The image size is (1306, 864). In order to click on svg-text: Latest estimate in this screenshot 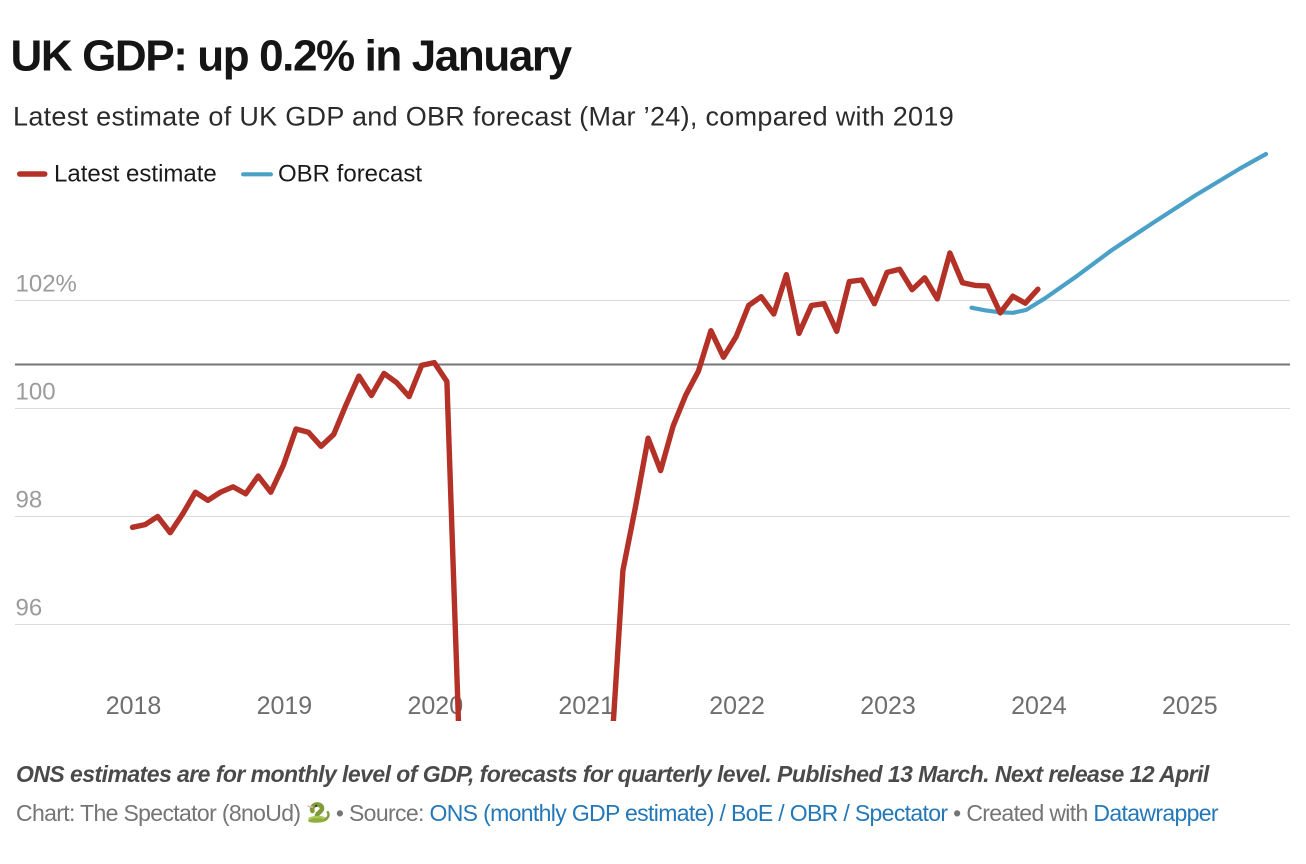, I will do `click(135, 174)`.